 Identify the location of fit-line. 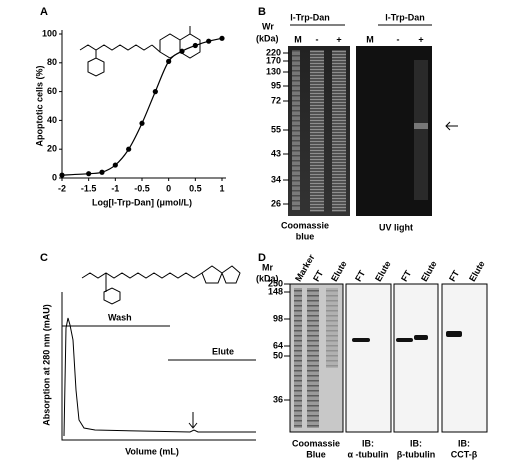
(142, 106).